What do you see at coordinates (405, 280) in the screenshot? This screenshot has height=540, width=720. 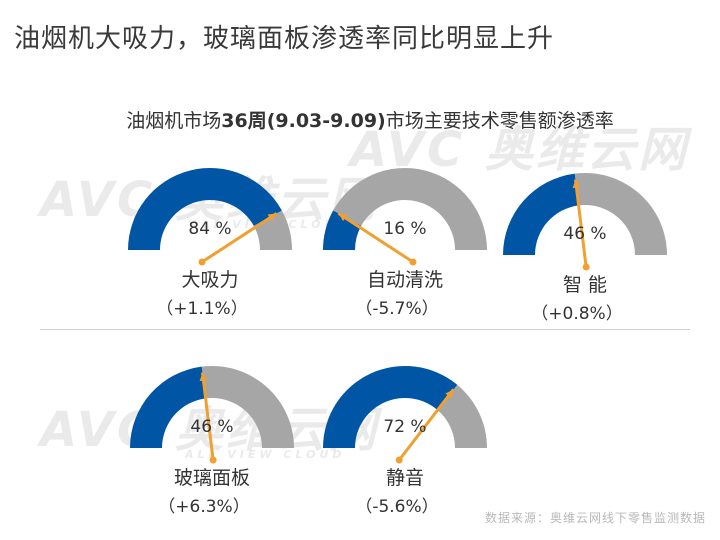 I see `gauge-category-label: 自动清洗` at bounding box center [405, 280].